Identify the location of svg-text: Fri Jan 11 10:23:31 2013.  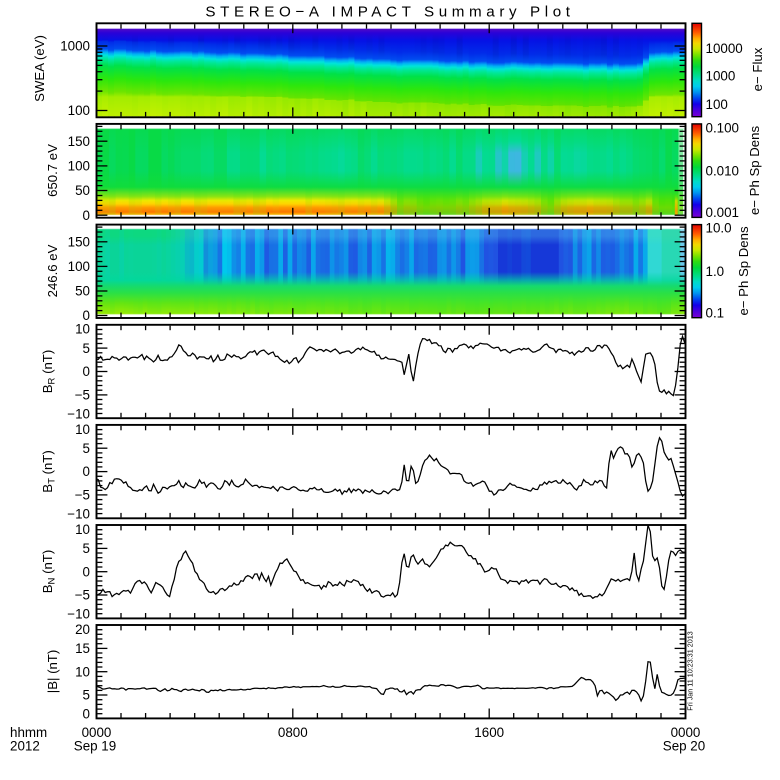
(690, 670).